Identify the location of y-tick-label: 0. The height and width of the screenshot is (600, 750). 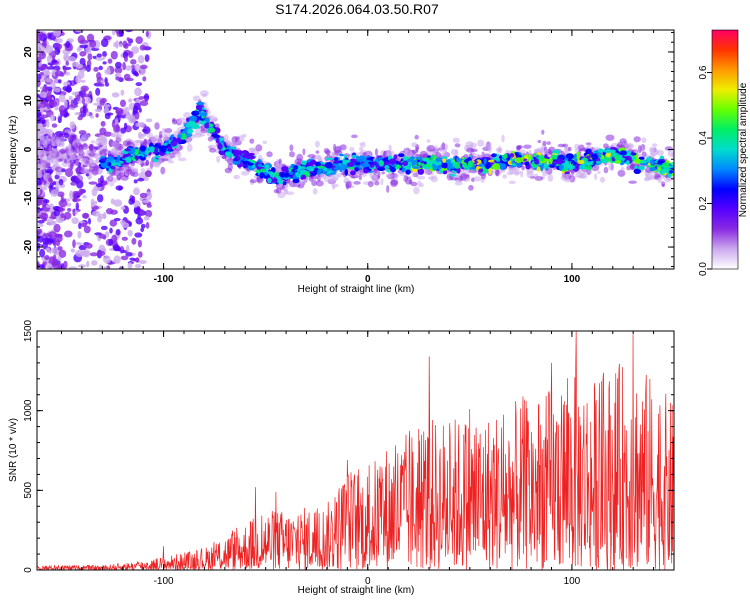
(28, 570).